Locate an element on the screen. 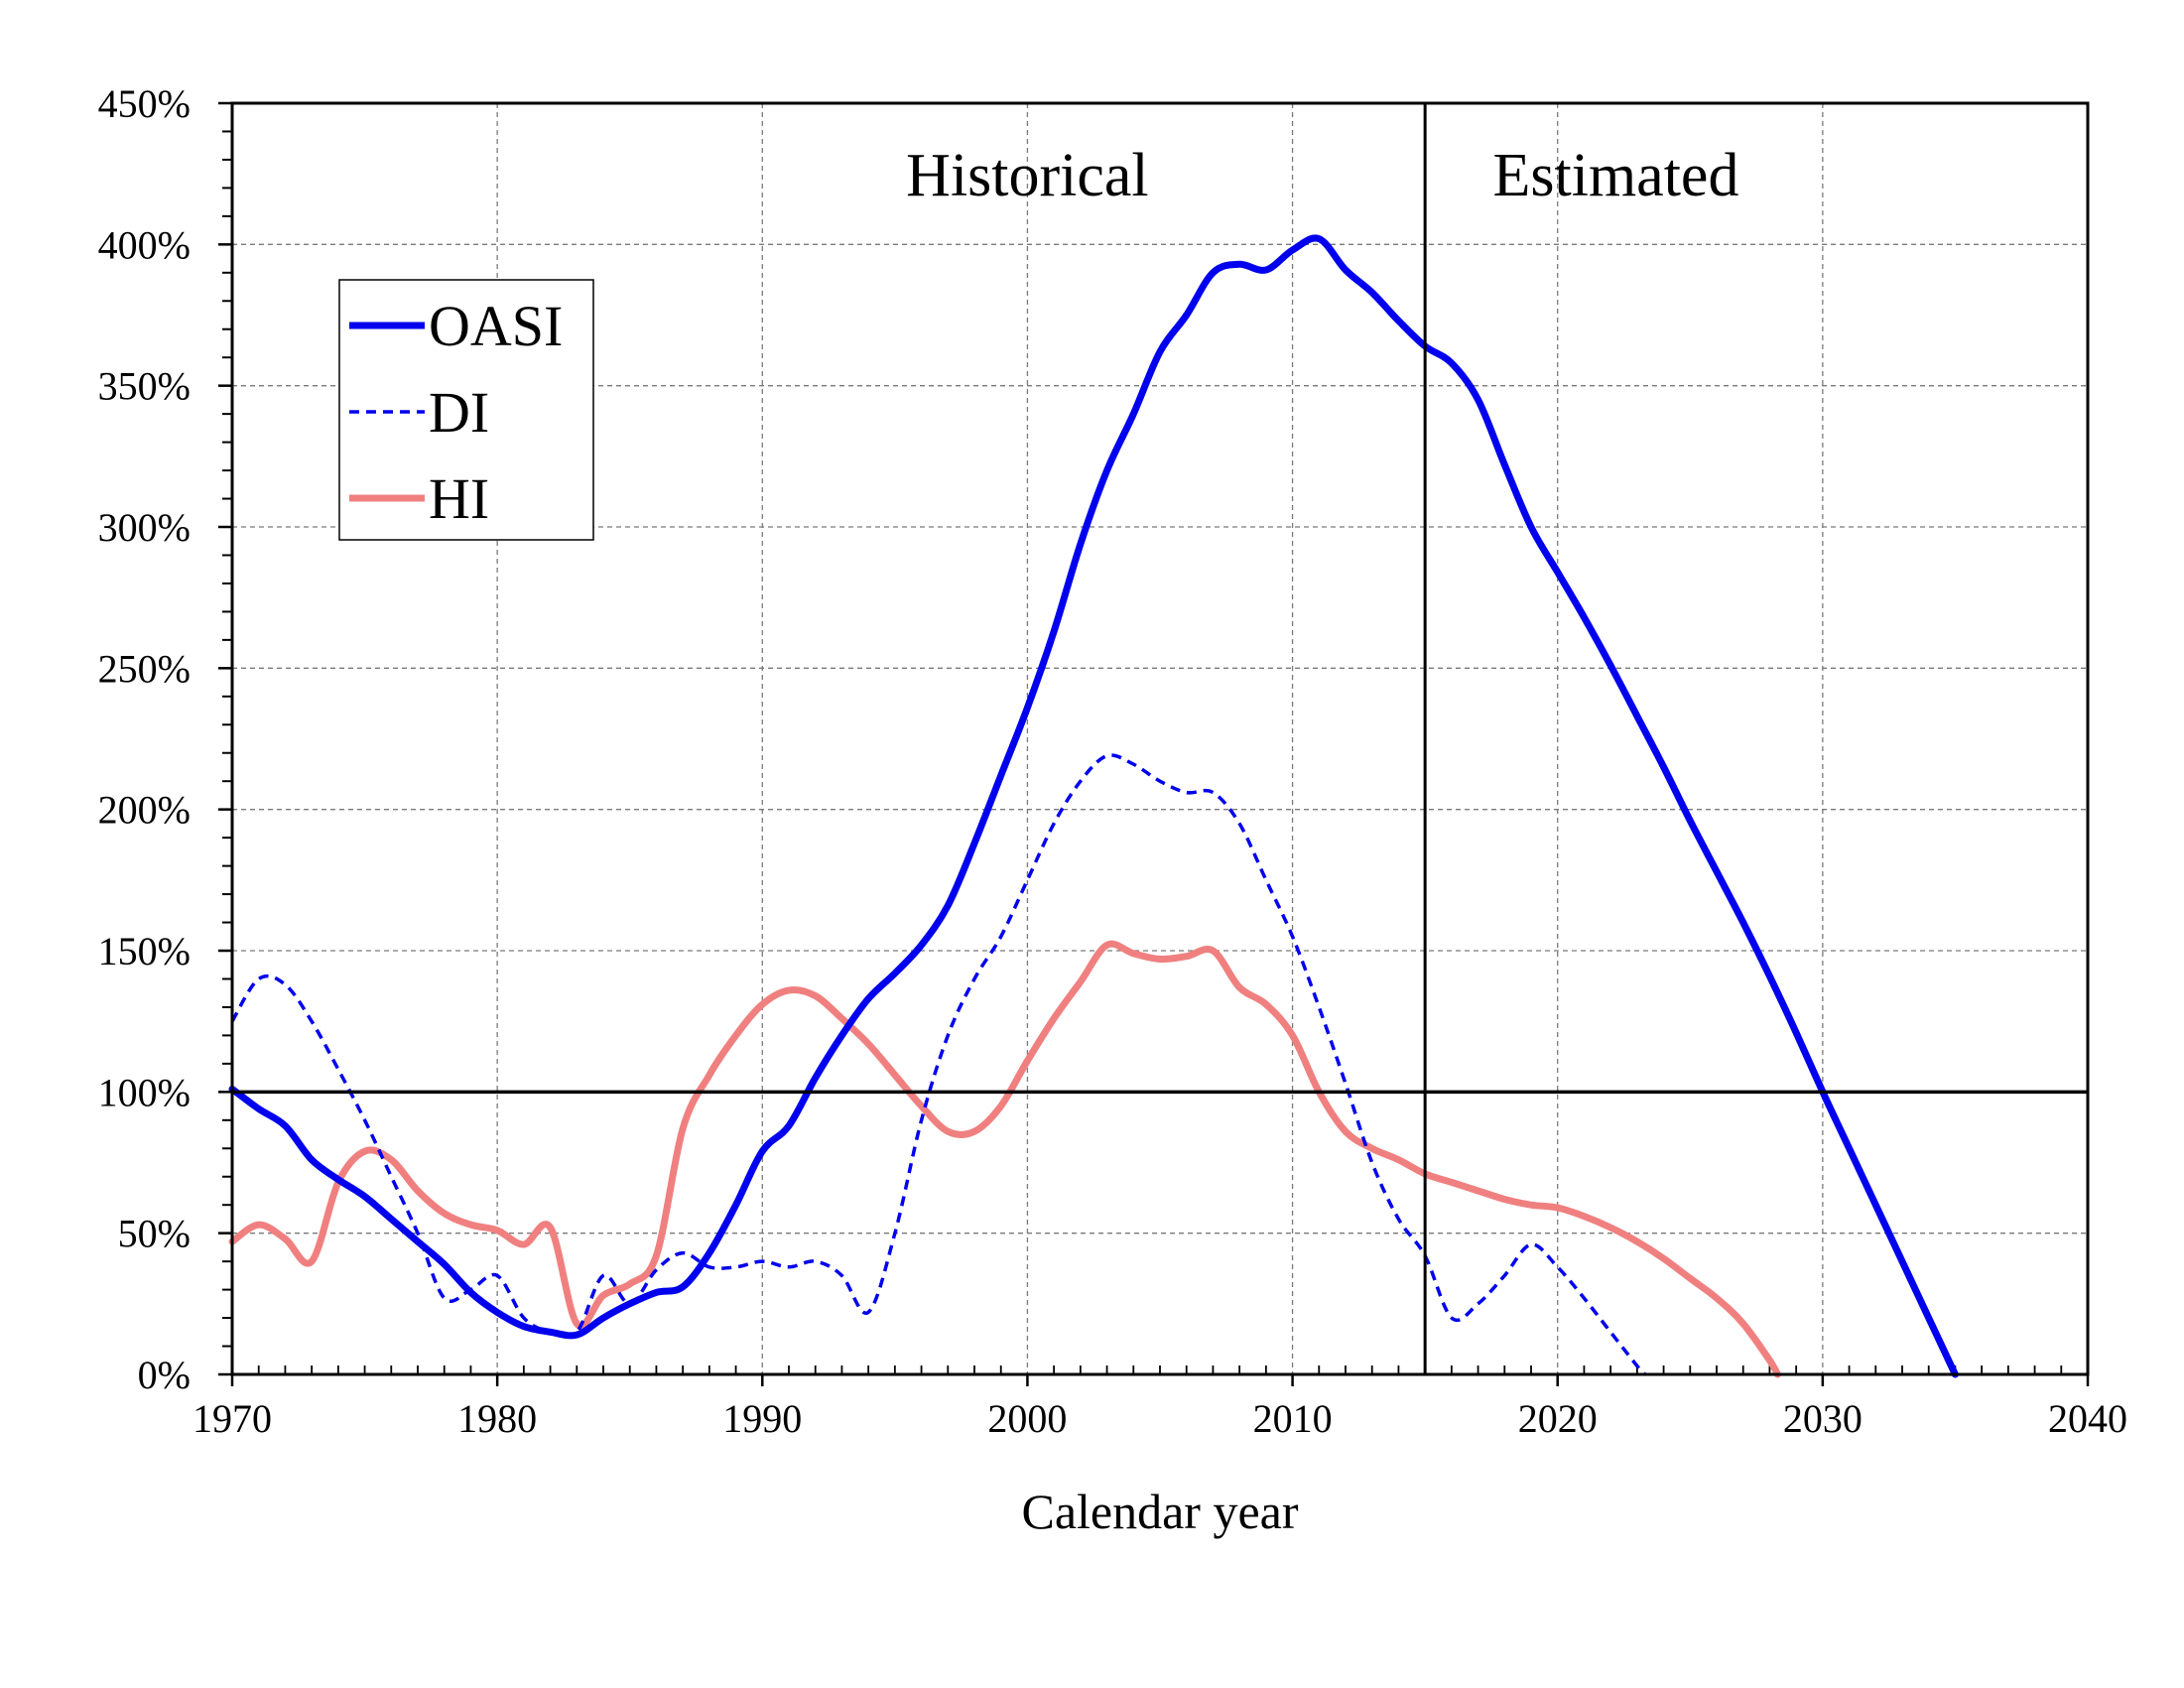 The image size is (2184, 1688). region-label-historical: Historical is located at coordinates (1027, 176).